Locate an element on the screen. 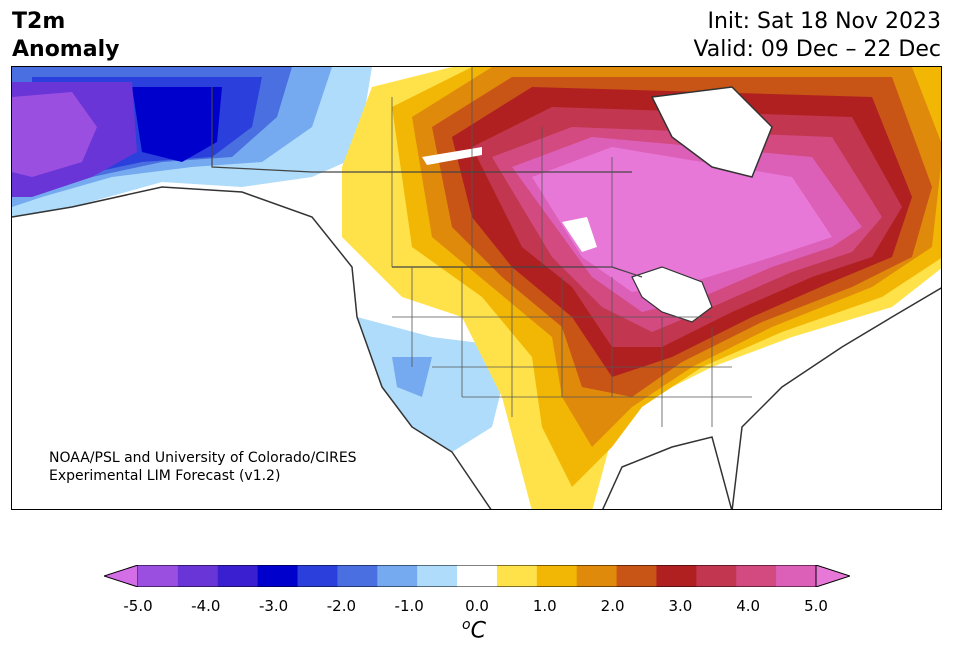 This screenshot has height=656, width=953. units-label: oC is located at coordinates (474, 630).